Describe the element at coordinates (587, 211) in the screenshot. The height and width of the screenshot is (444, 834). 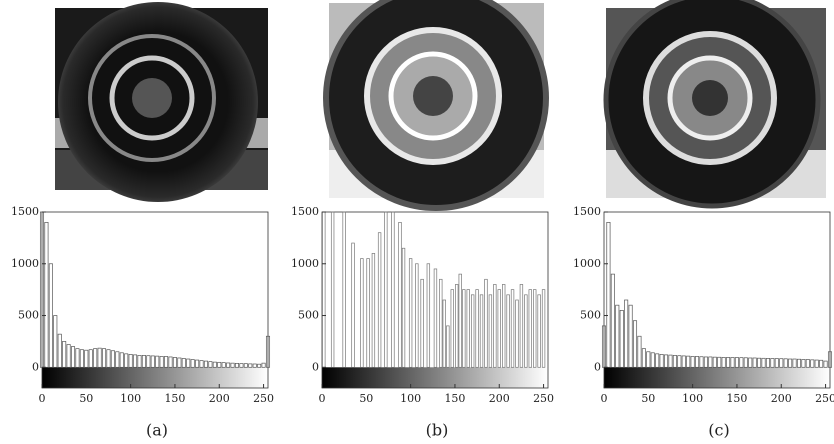
I see `y-tick-label: 1500` at that location.